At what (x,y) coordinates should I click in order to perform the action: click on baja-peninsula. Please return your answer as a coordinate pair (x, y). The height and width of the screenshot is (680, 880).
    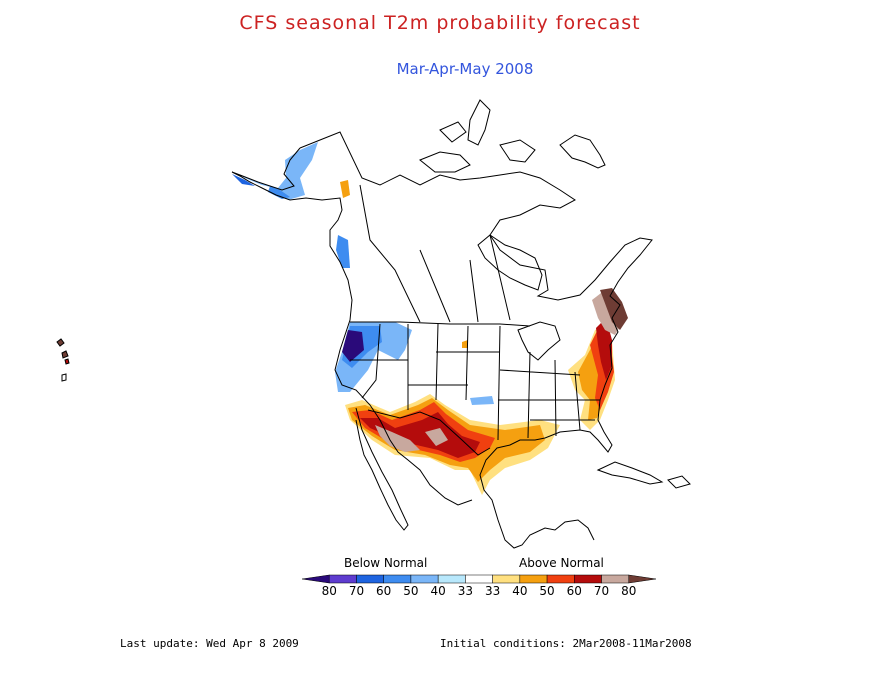
    Looking at the image, I should click on (382, 469).